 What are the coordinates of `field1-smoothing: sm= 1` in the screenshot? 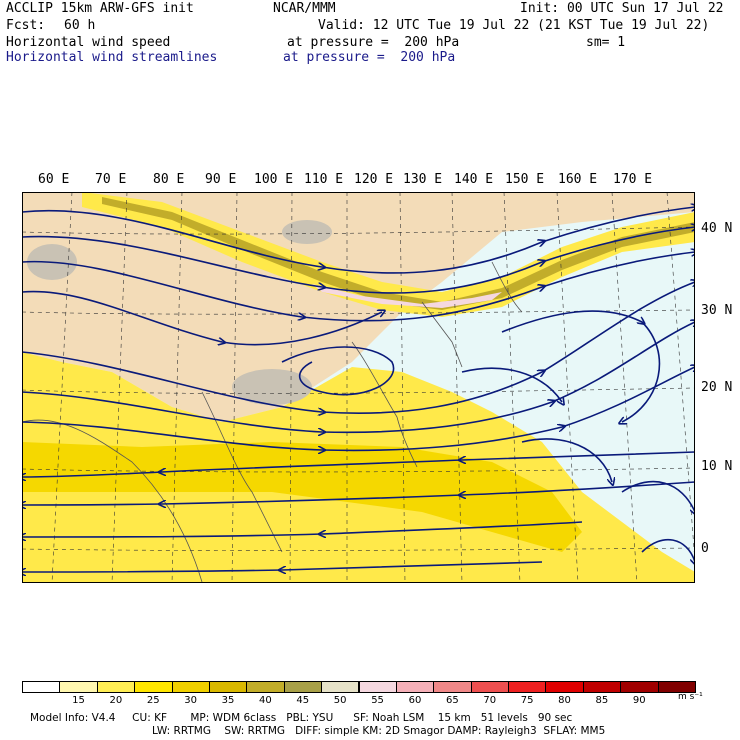 It's located at (606, 42).